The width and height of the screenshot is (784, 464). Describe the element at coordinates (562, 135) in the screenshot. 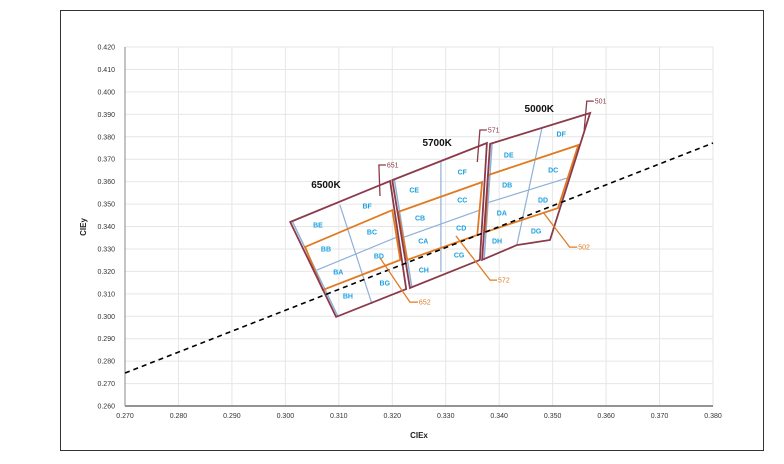

I see `zone-label-df: DF` at that location.